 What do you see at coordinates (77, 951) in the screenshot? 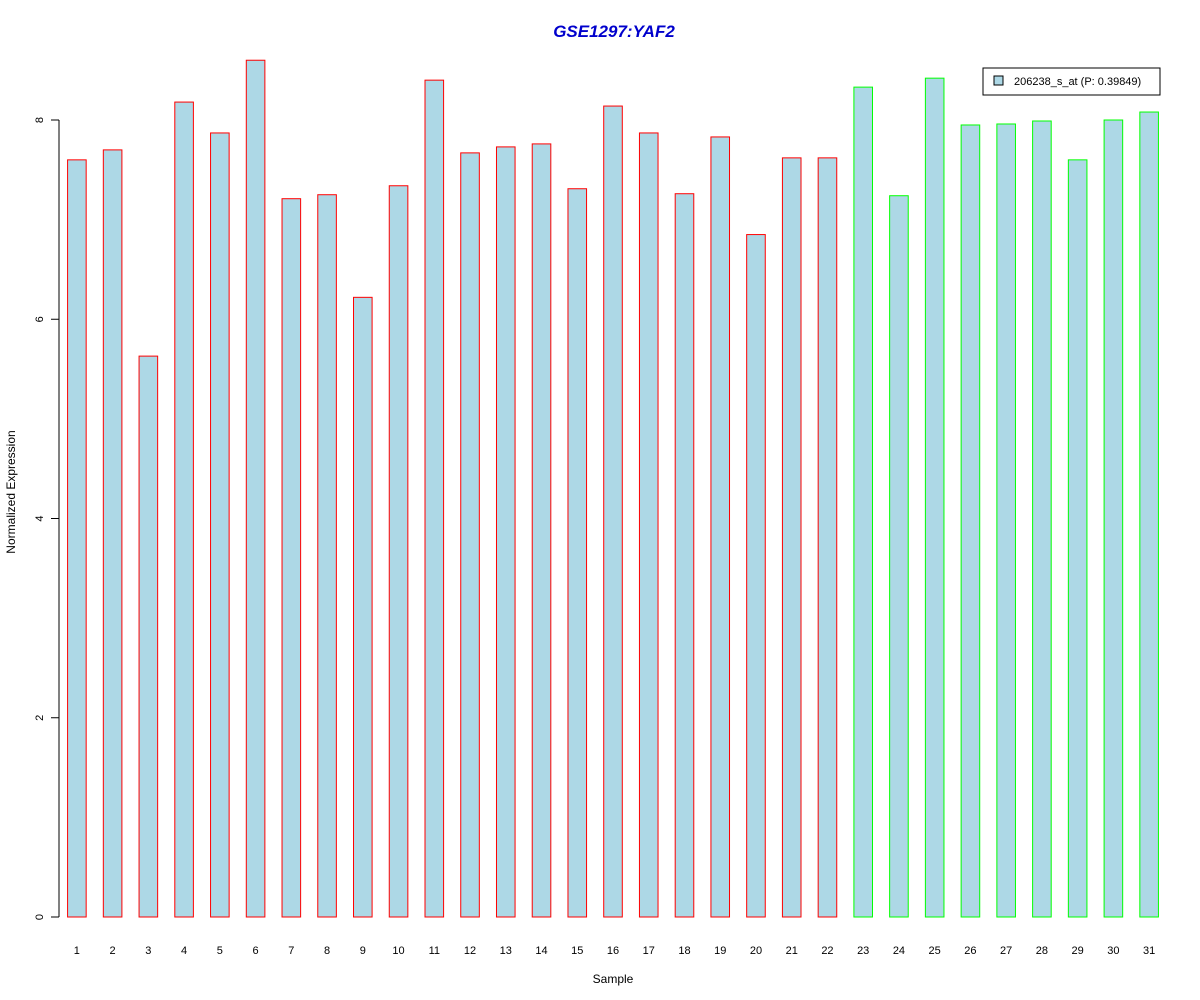
I see `x-tick-label: 1` at bounding box center [77, 951].